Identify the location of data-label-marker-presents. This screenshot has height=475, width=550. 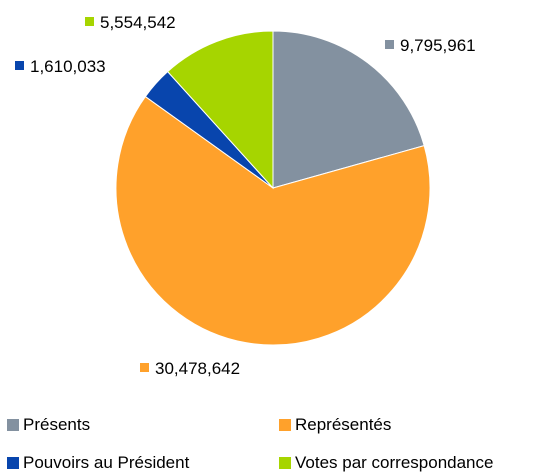
(389, 44).